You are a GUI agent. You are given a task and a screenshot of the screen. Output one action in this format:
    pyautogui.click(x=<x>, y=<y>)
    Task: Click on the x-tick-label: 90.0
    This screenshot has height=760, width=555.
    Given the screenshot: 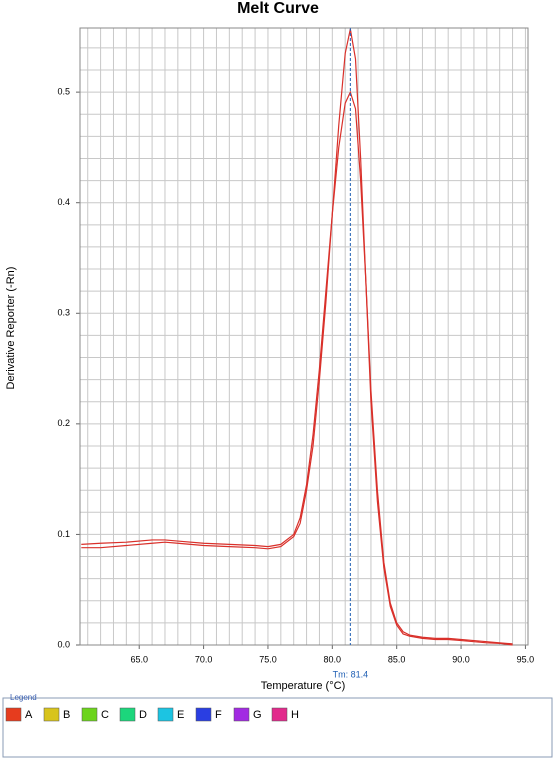 What is the action you would take?
    pyautogui.click(x=461, y=659)
    